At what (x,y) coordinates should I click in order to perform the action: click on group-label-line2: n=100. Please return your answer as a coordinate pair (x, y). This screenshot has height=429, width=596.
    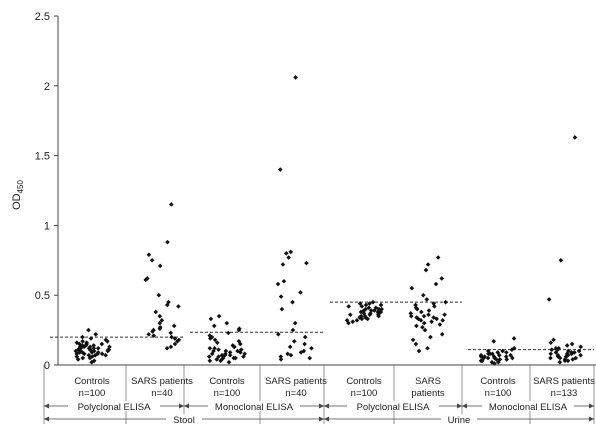
    Looking at the image, I should click on (227, 393).